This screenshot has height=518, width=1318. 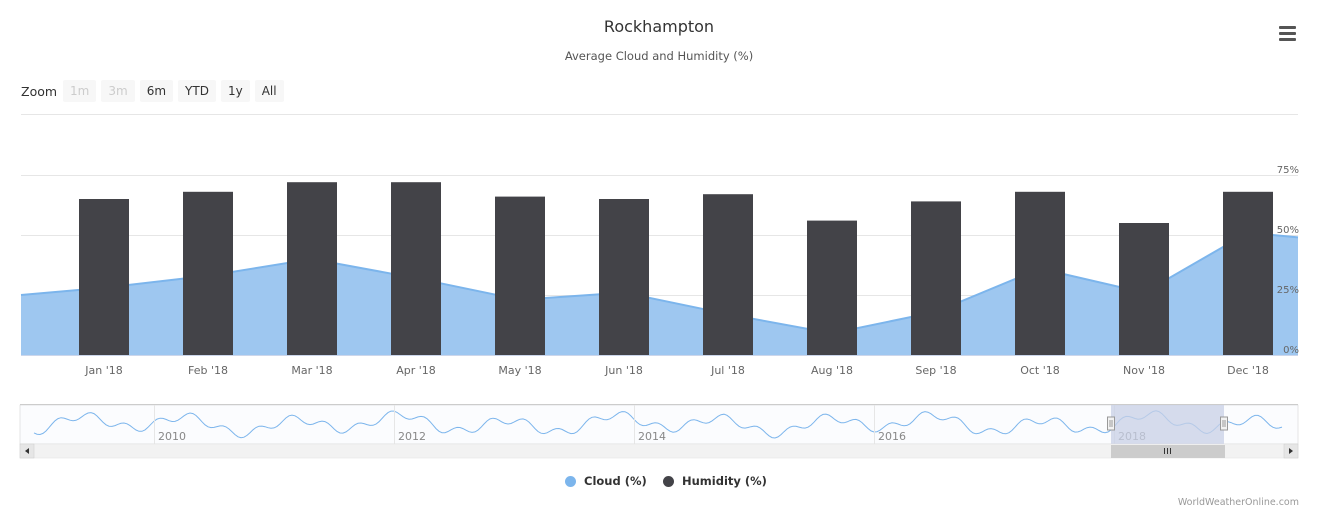 I want to click on credits-link: WorldWeatherOnline.com, so click(x=1238, y=502).